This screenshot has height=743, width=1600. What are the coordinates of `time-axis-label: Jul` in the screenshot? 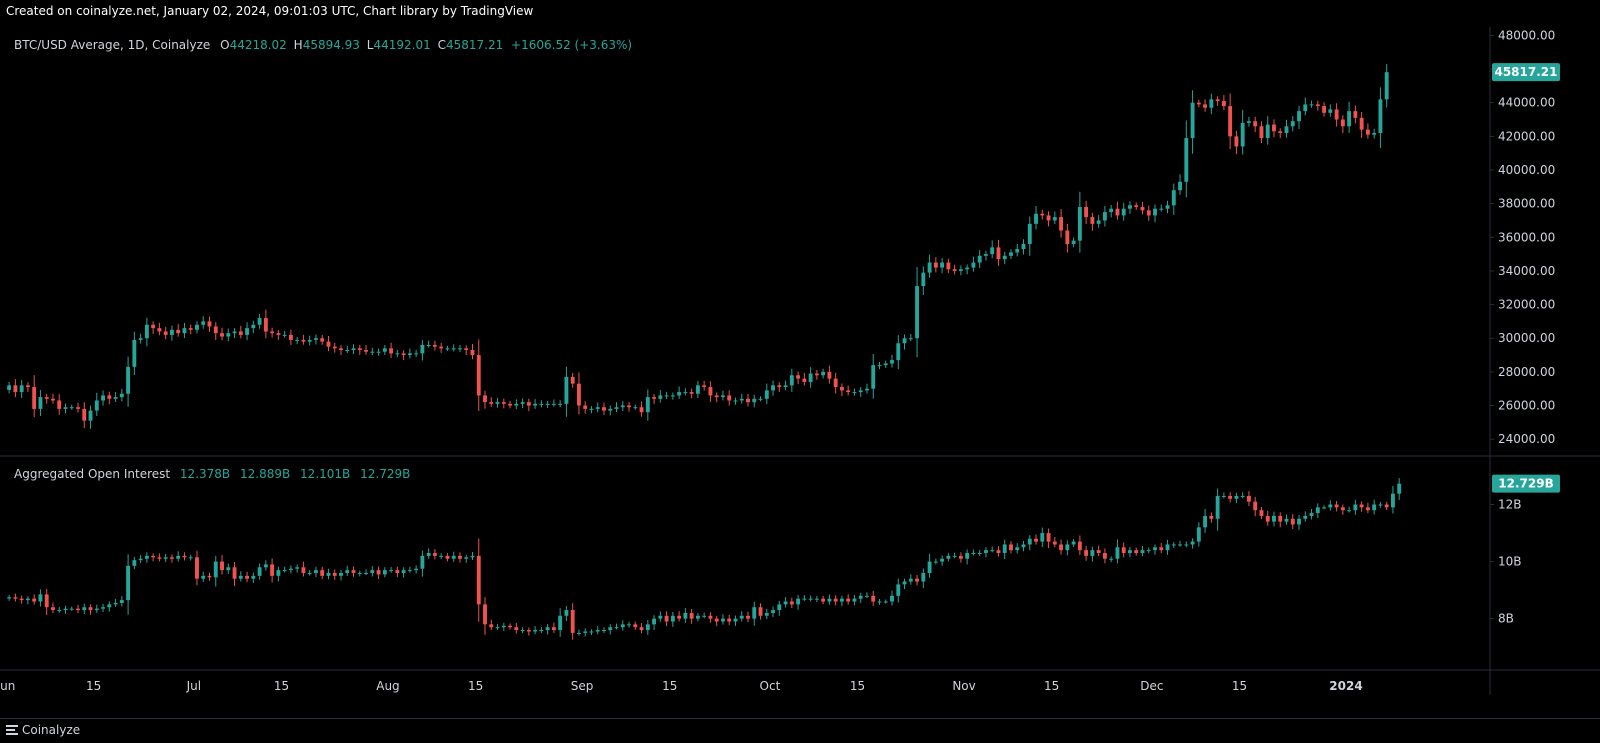 It's located at (193, 686).